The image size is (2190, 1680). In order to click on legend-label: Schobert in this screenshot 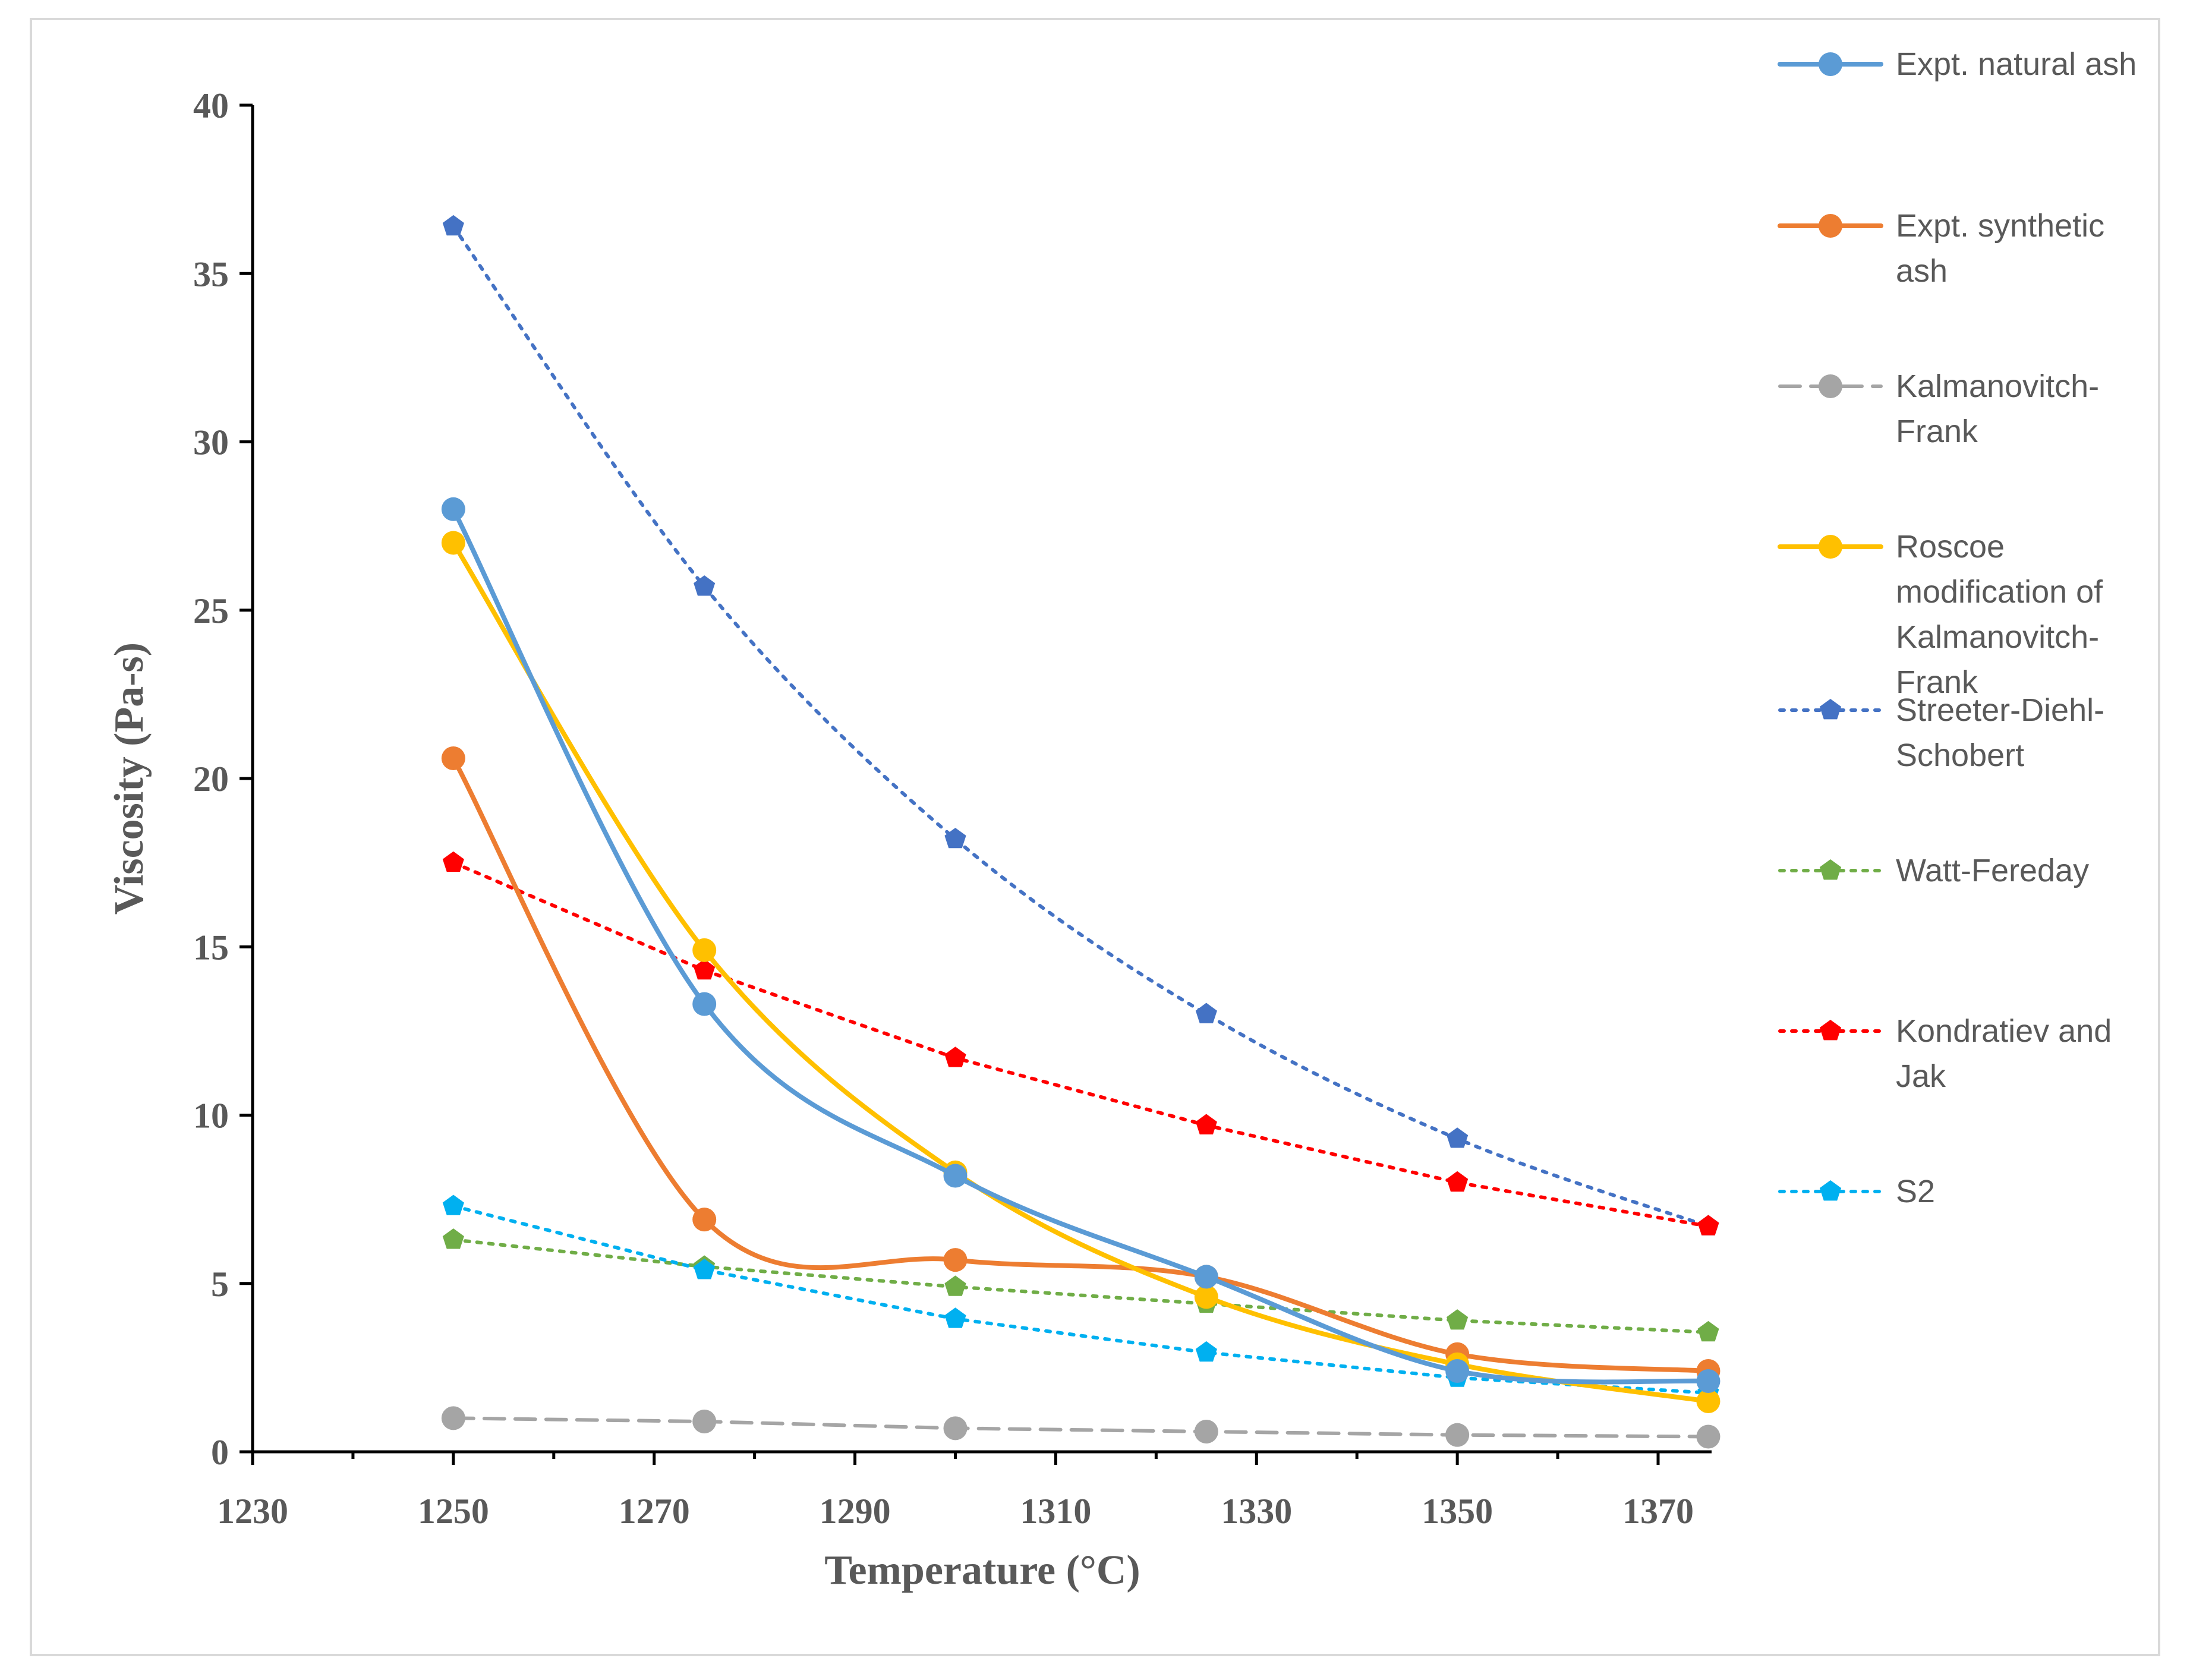, I will do `click(1960, 755)`.